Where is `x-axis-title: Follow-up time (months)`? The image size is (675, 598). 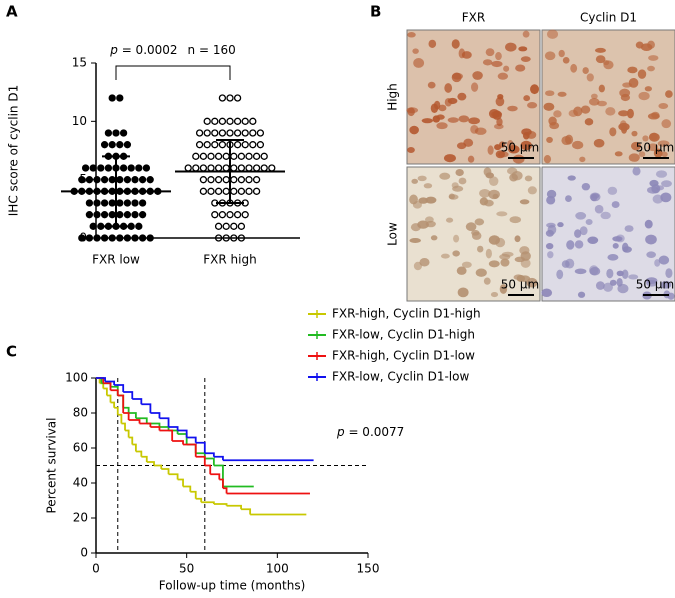 x-axis-title: Follow-up time (months) is located at coordinates (232, 586).